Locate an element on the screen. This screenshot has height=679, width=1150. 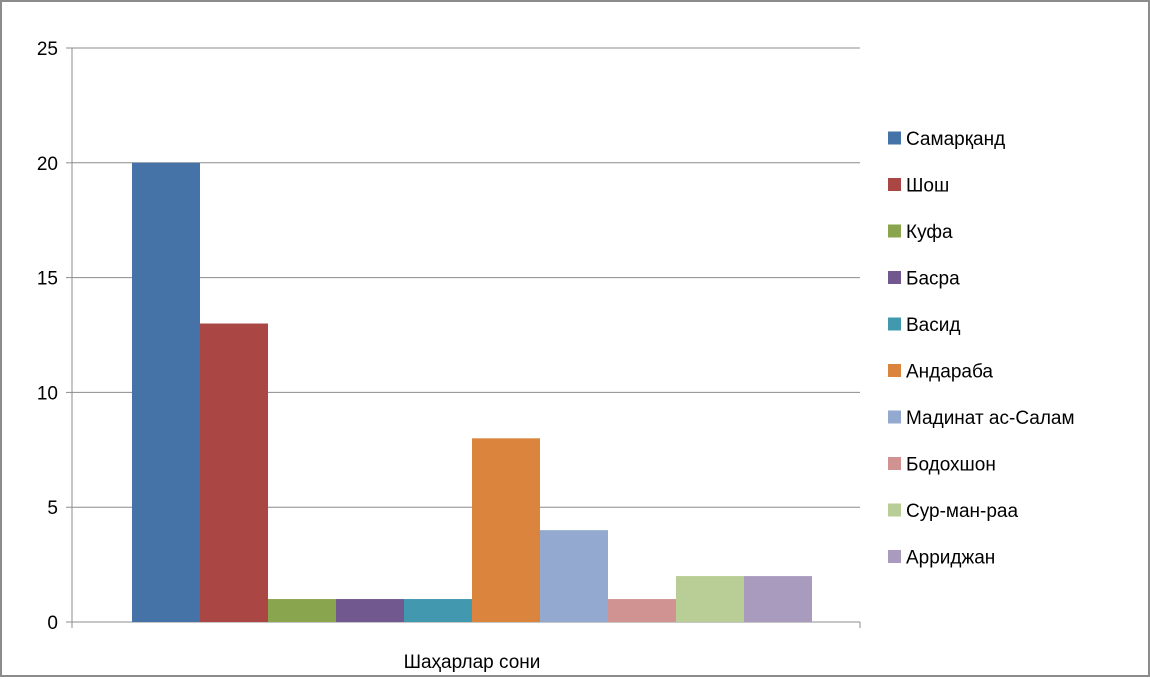
legend-label: Басра is located at coordinates (933, 279).